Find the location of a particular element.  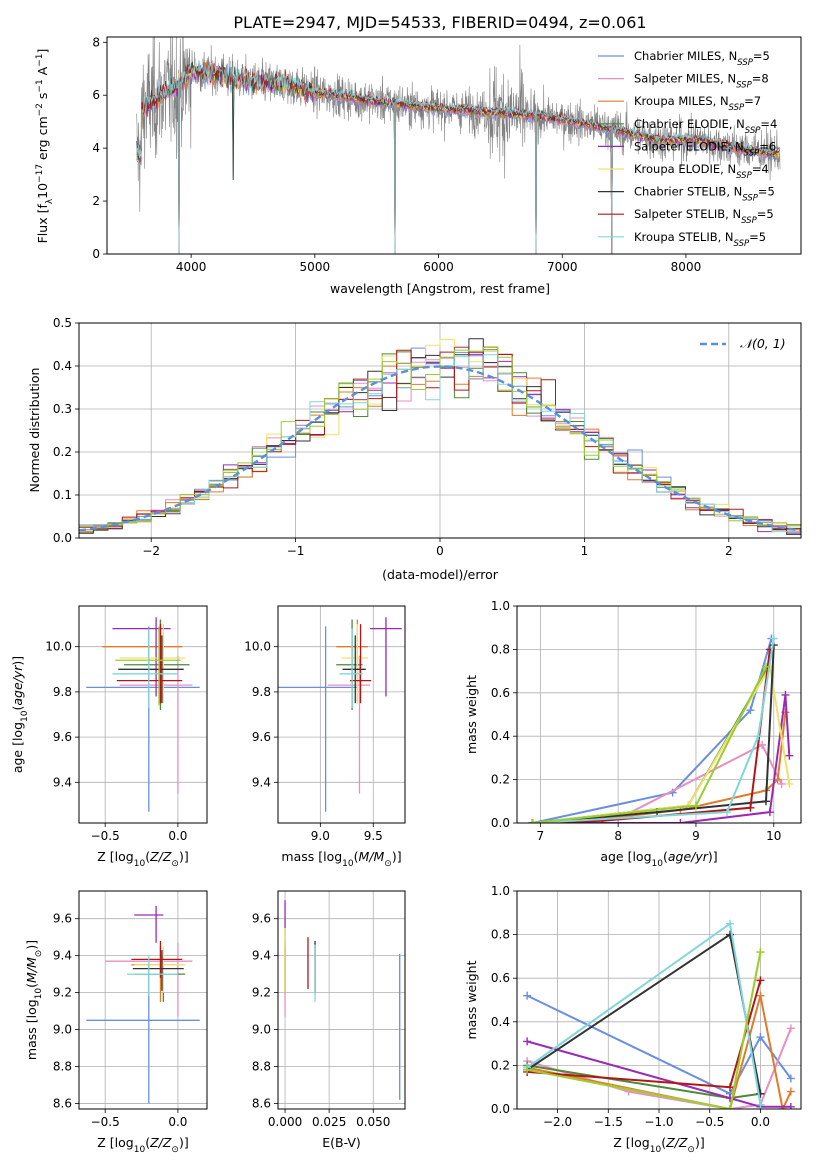

y-tick-label: 2 is located at coordinates (96, 201).